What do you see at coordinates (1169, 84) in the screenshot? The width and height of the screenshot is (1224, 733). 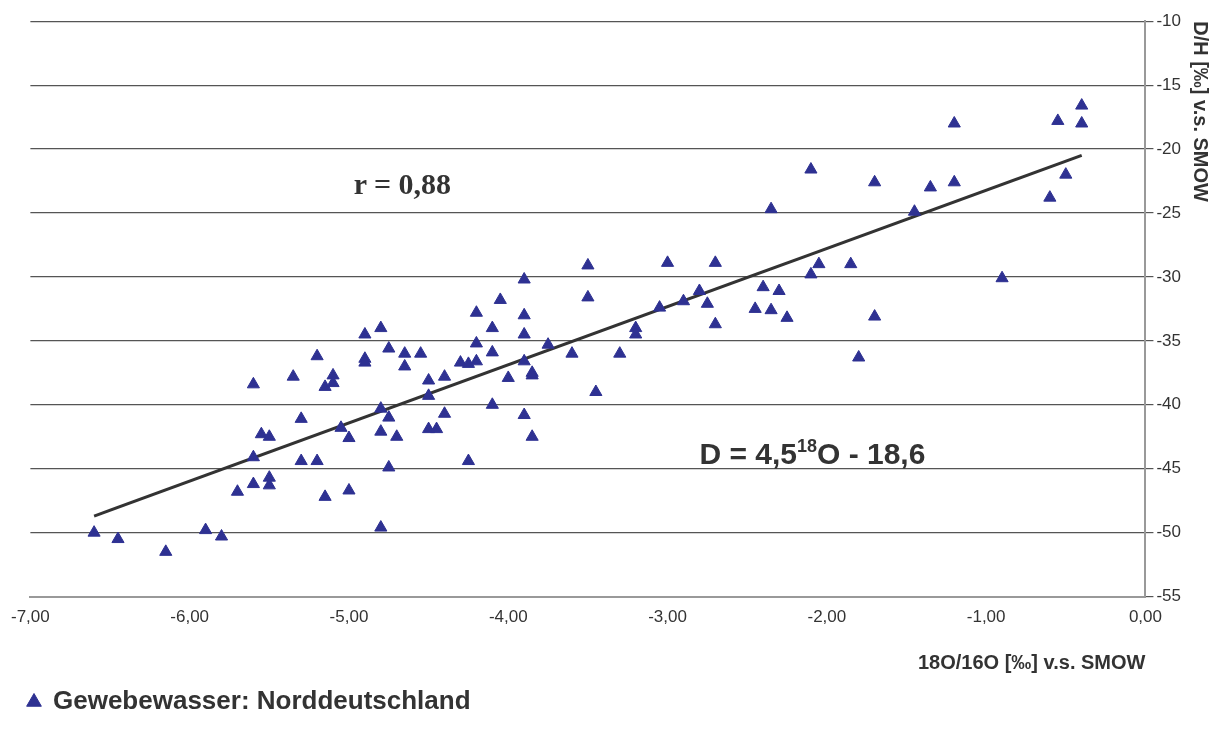 I see `y-tick-label: -15` at bounding box center [1169, 84].